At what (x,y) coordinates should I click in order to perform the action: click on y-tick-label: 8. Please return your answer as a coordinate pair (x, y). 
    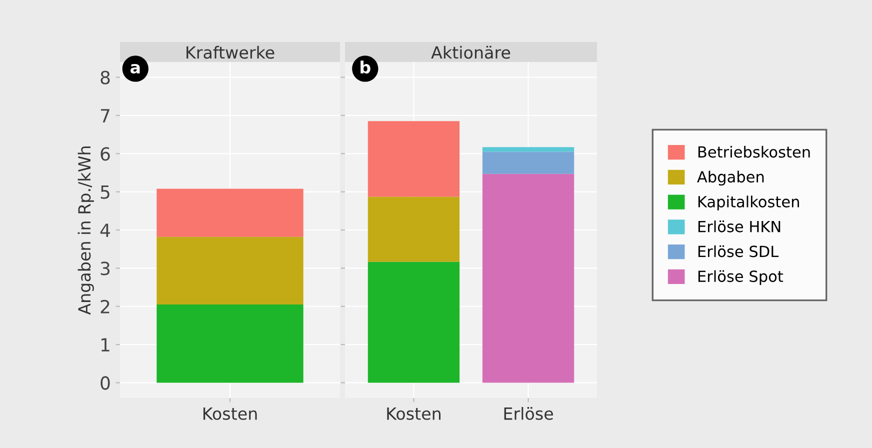
    Looking at the image, I should click on (105, 77).